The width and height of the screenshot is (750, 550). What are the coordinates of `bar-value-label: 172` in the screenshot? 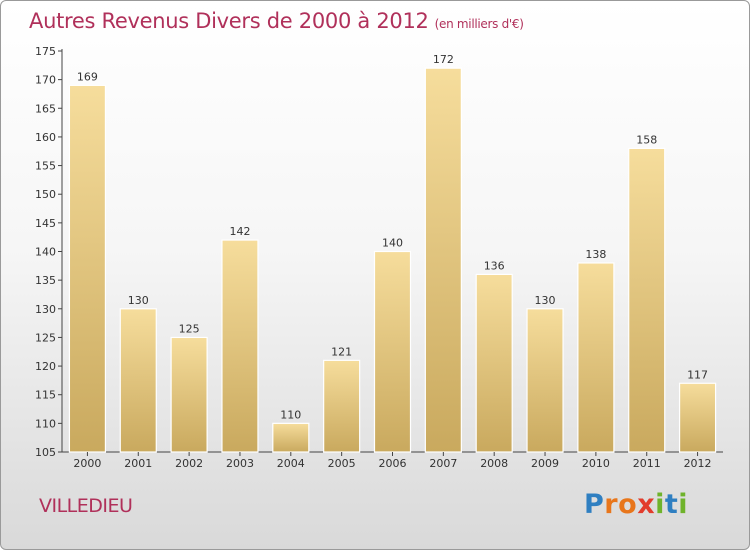 It's located at (443, 59).